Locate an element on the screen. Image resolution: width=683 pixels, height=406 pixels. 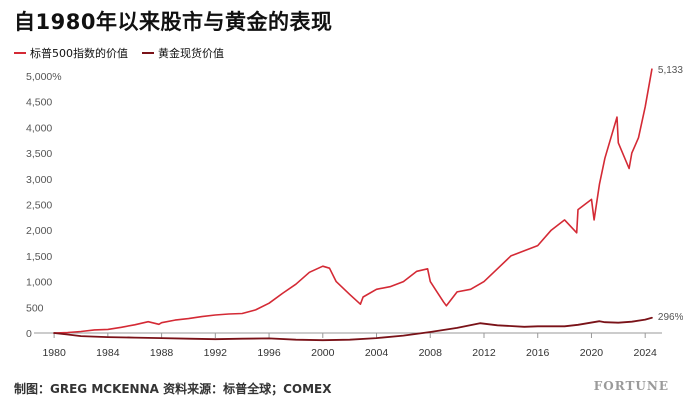
gold-line is located at coordinates (353, 329).